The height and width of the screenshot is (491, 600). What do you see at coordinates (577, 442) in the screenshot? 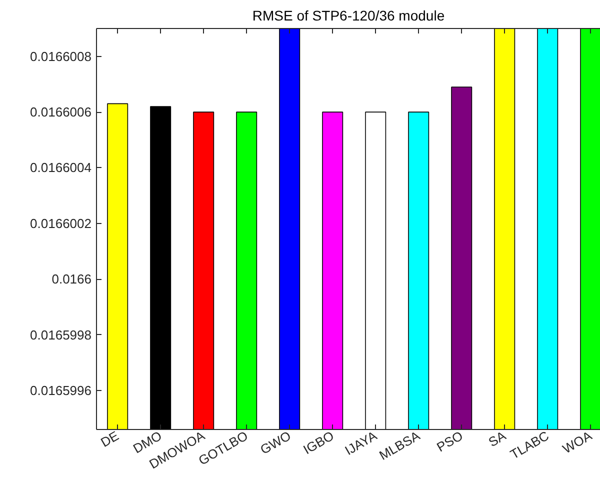
I see `x-tick-label: WOA` at bounding box center [577, 442].